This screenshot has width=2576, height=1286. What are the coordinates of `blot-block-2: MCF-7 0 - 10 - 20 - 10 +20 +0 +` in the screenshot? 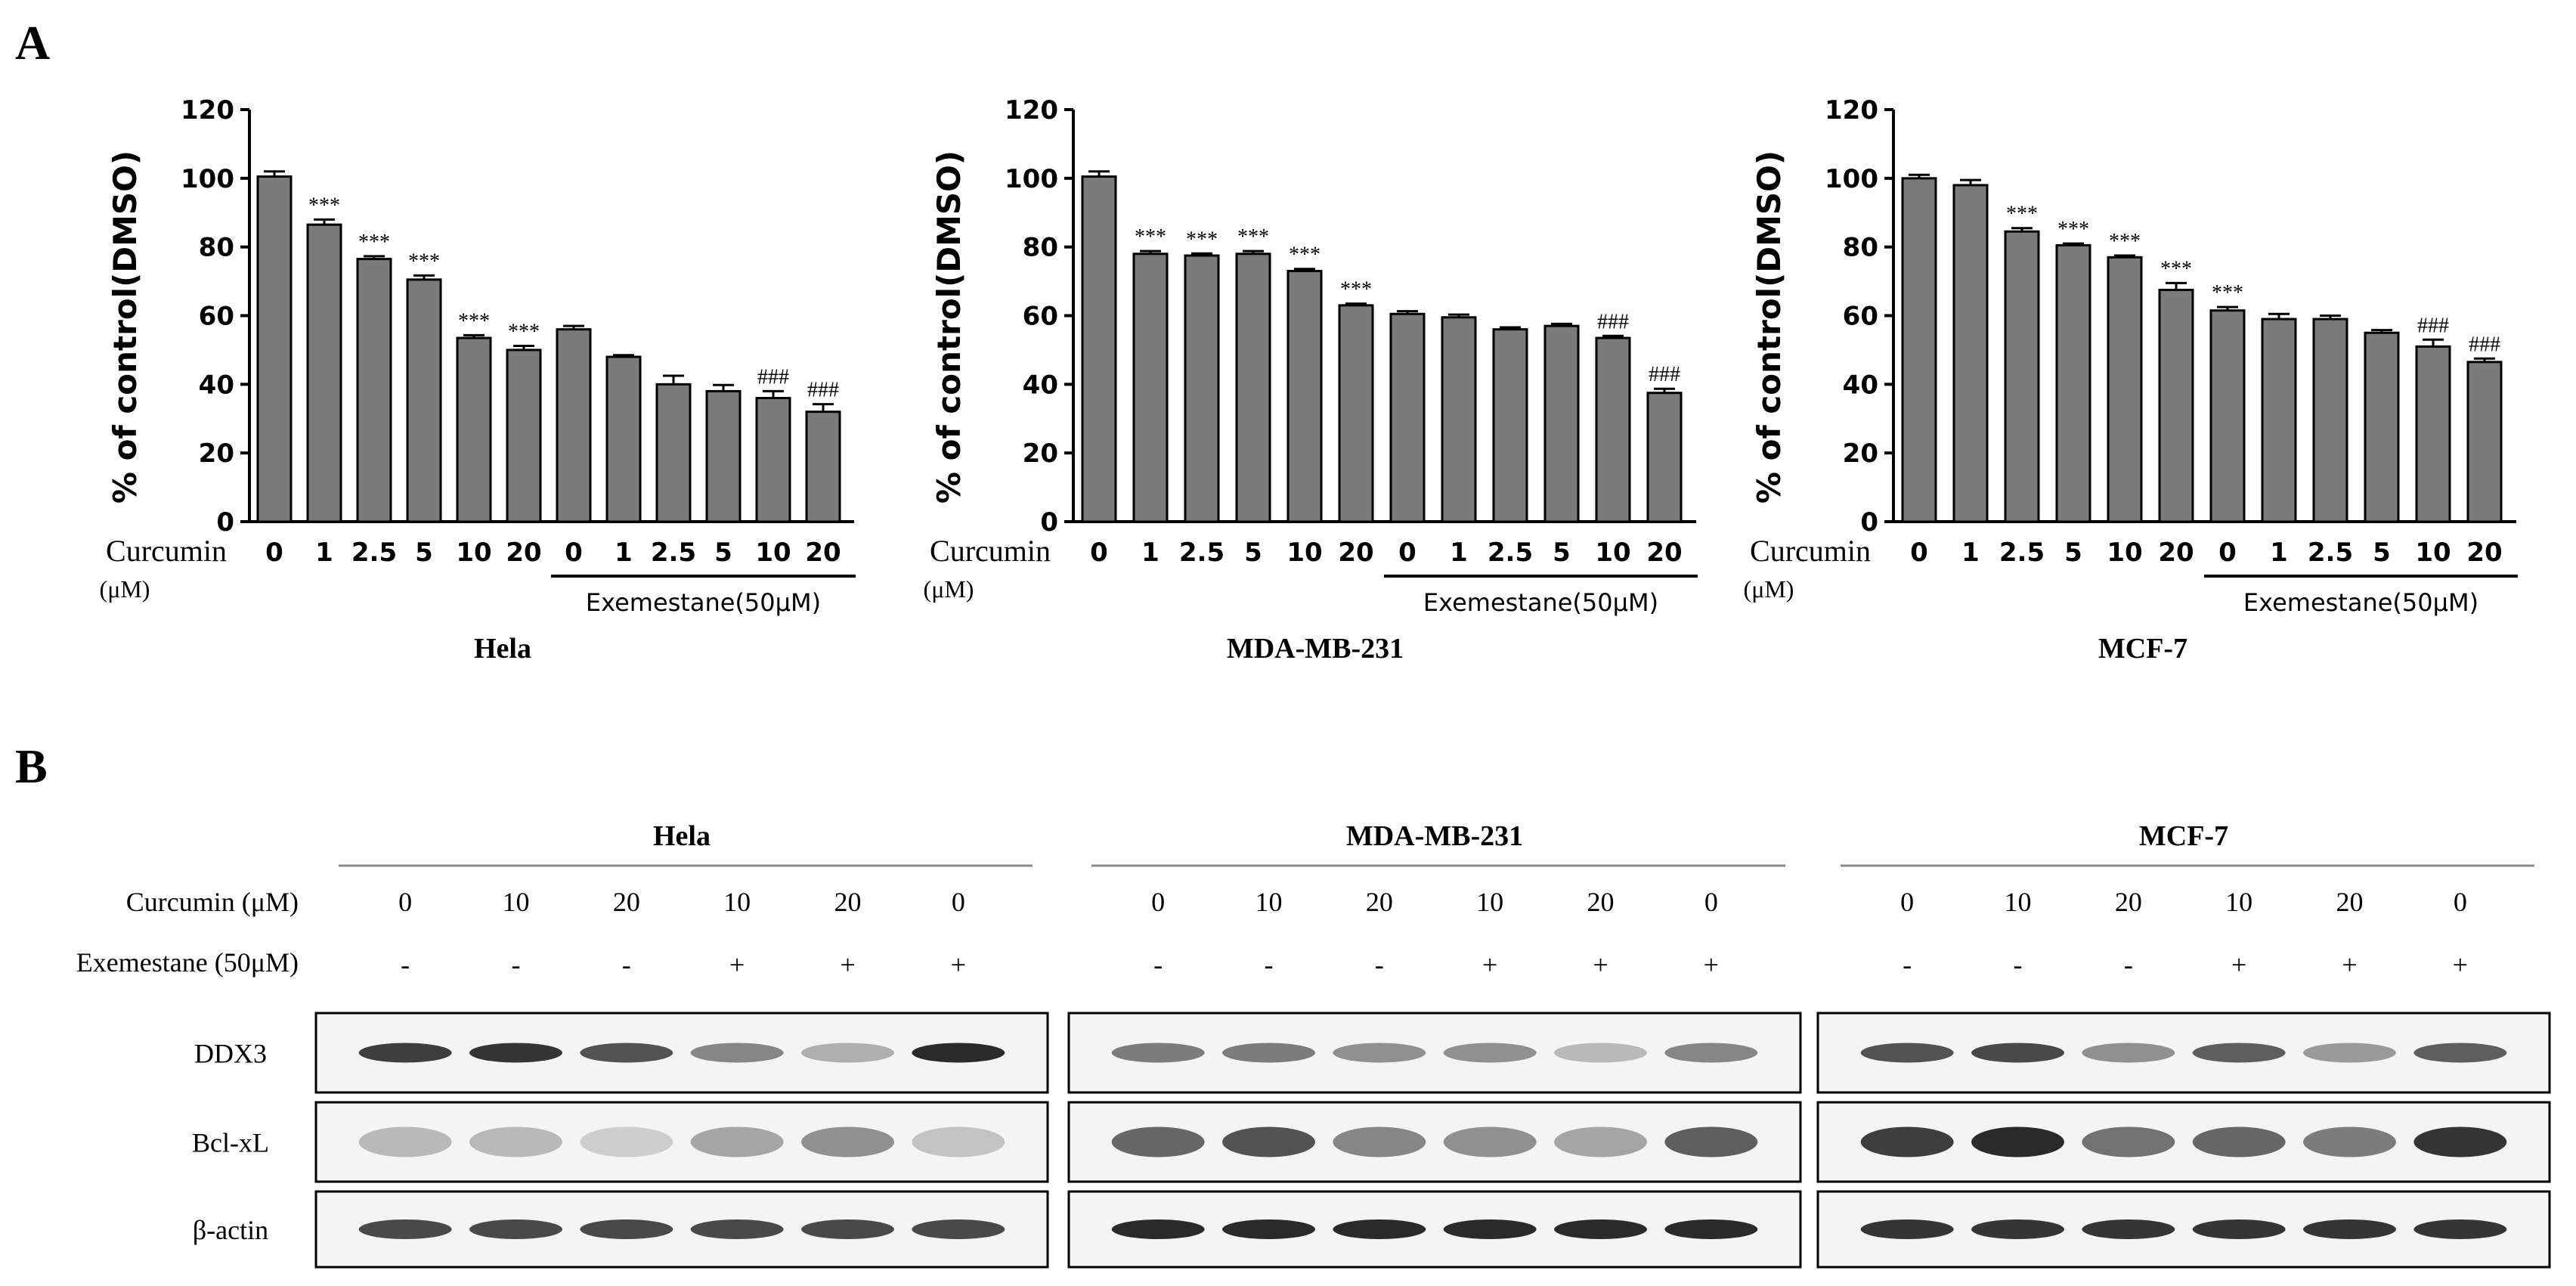 It's located at (2183, 1044).